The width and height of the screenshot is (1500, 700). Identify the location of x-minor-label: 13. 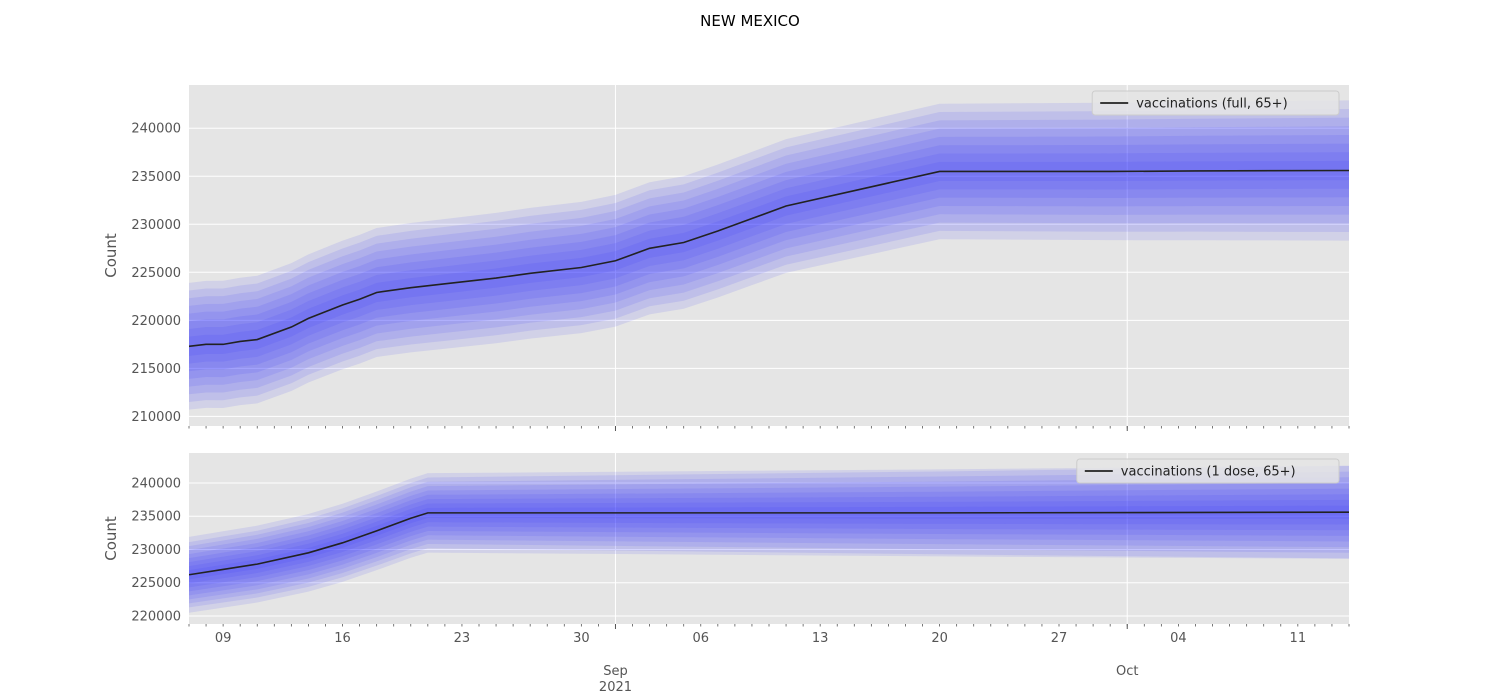
(820, 638).